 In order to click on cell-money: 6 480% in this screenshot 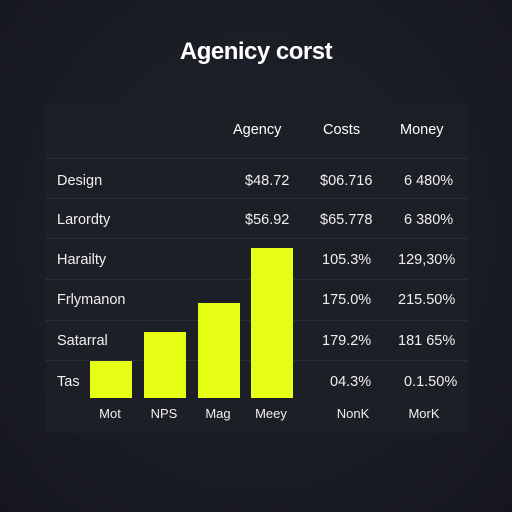, I will do `click(429, 181)`.